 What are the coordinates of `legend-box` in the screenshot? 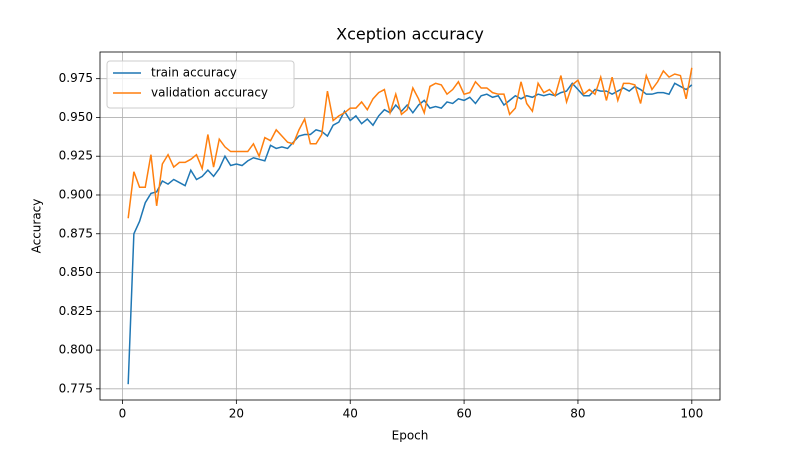 It's located at (200, 84).